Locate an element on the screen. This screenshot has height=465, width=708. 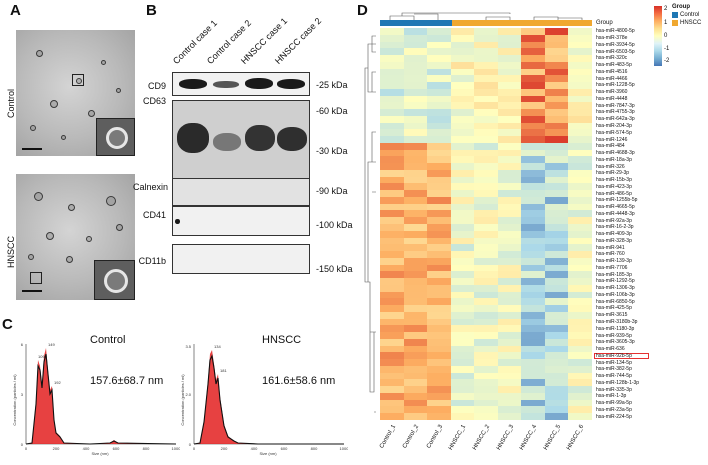
sample-label: HNSCC_6 is located at coordinates (576, 438).